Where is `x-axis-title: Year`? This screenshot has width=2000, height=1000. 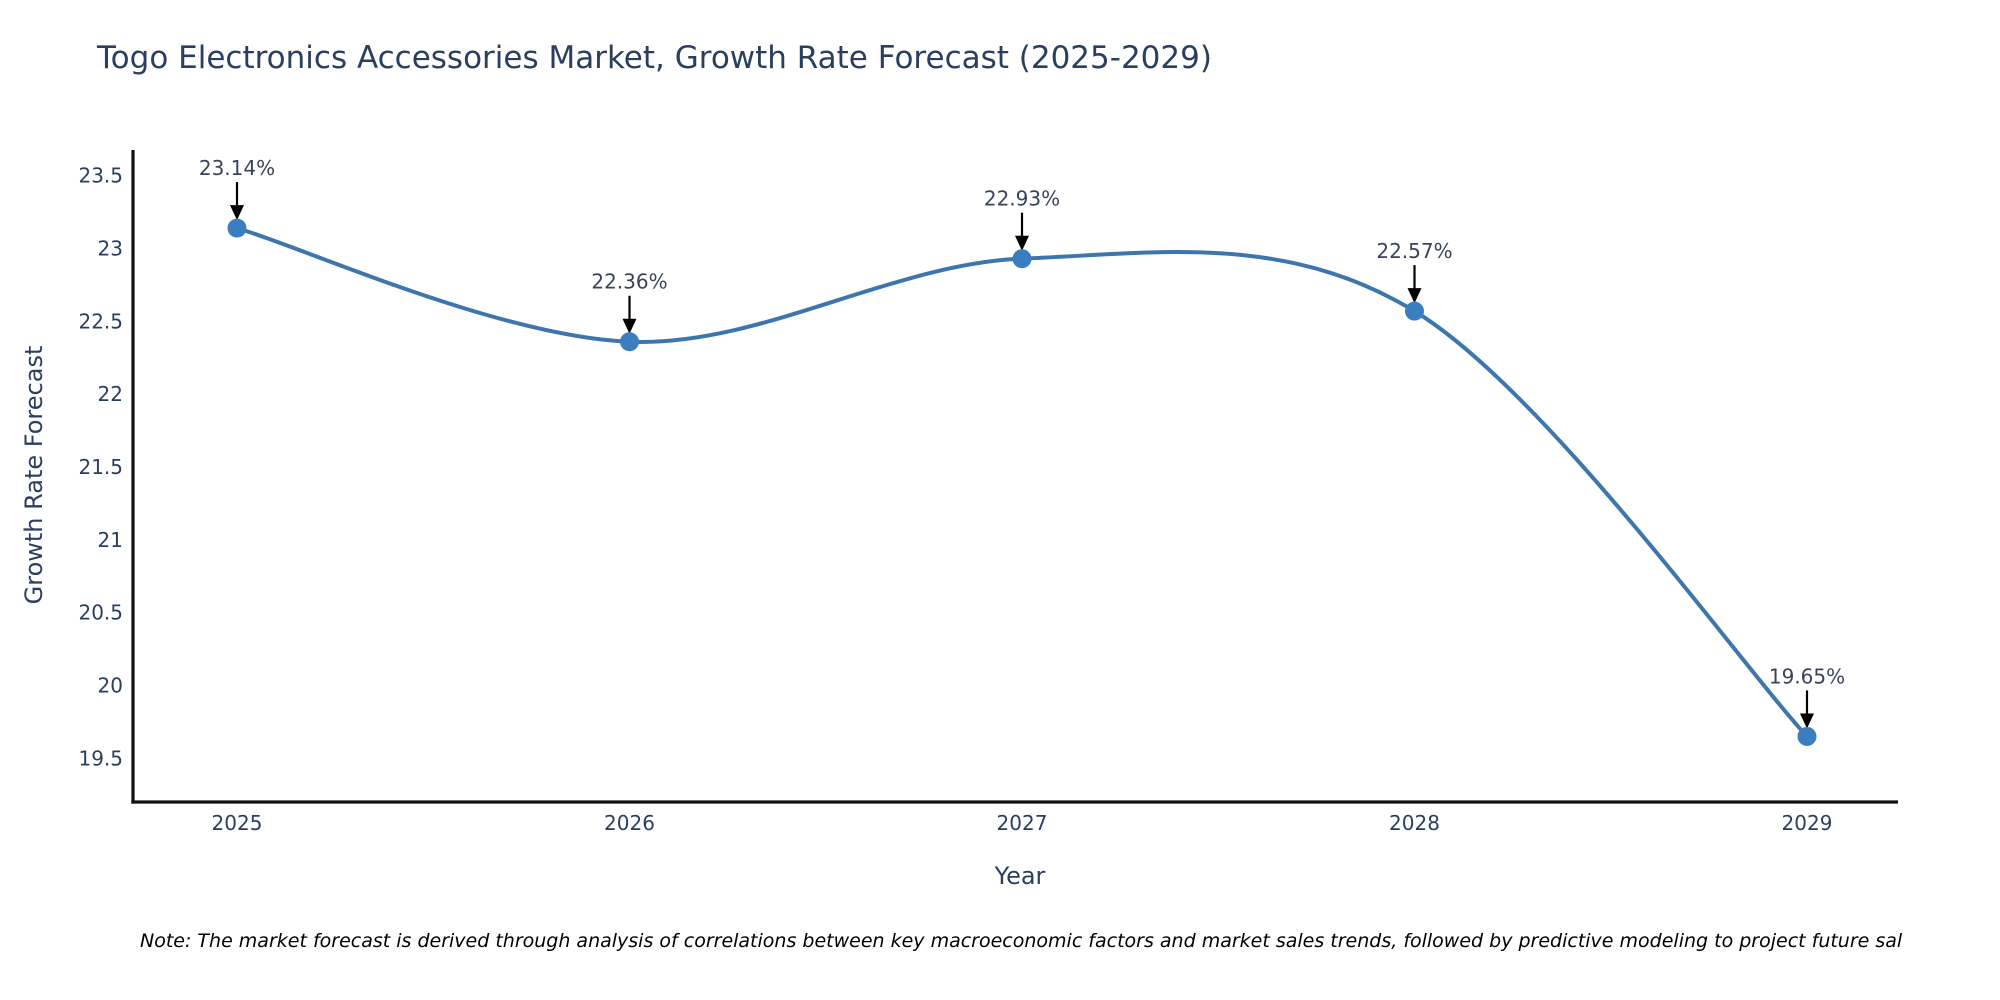 x-axis-title: Year is located at coordinates (1020, 876).